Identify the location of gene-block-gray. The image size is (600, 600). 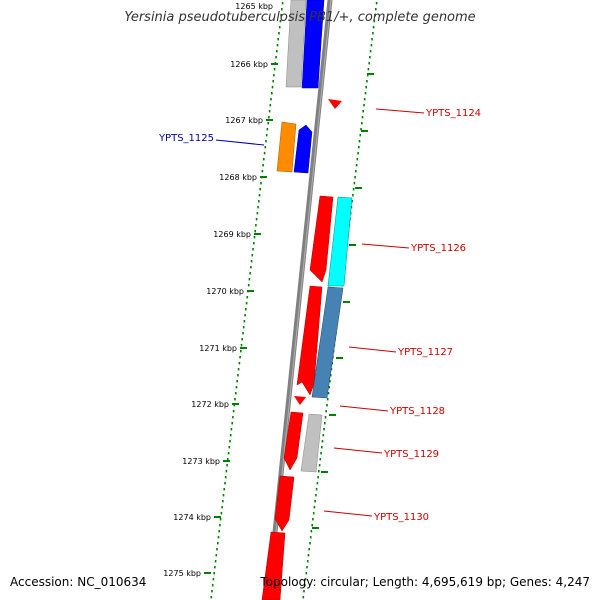
(311, 443).